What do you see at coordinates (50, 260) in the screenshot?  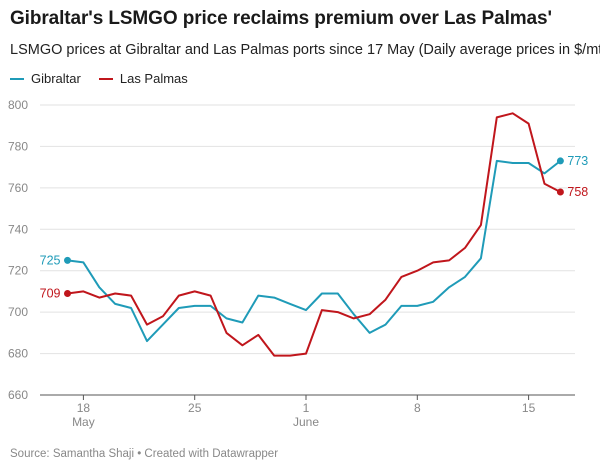 I see `start-label-gibraltar: 725` at bounding box center [50, 260].